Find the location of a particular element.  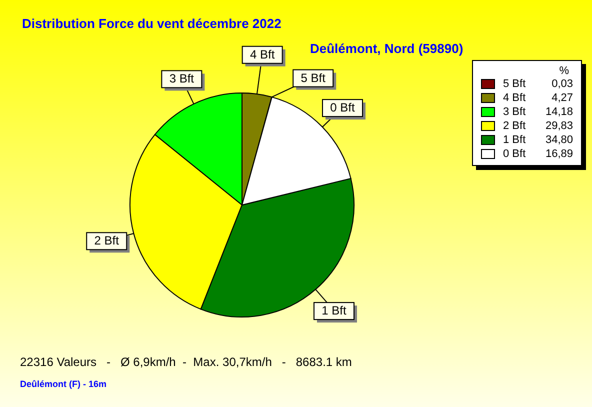

legend-title: % is located at coordinates (564, 71).